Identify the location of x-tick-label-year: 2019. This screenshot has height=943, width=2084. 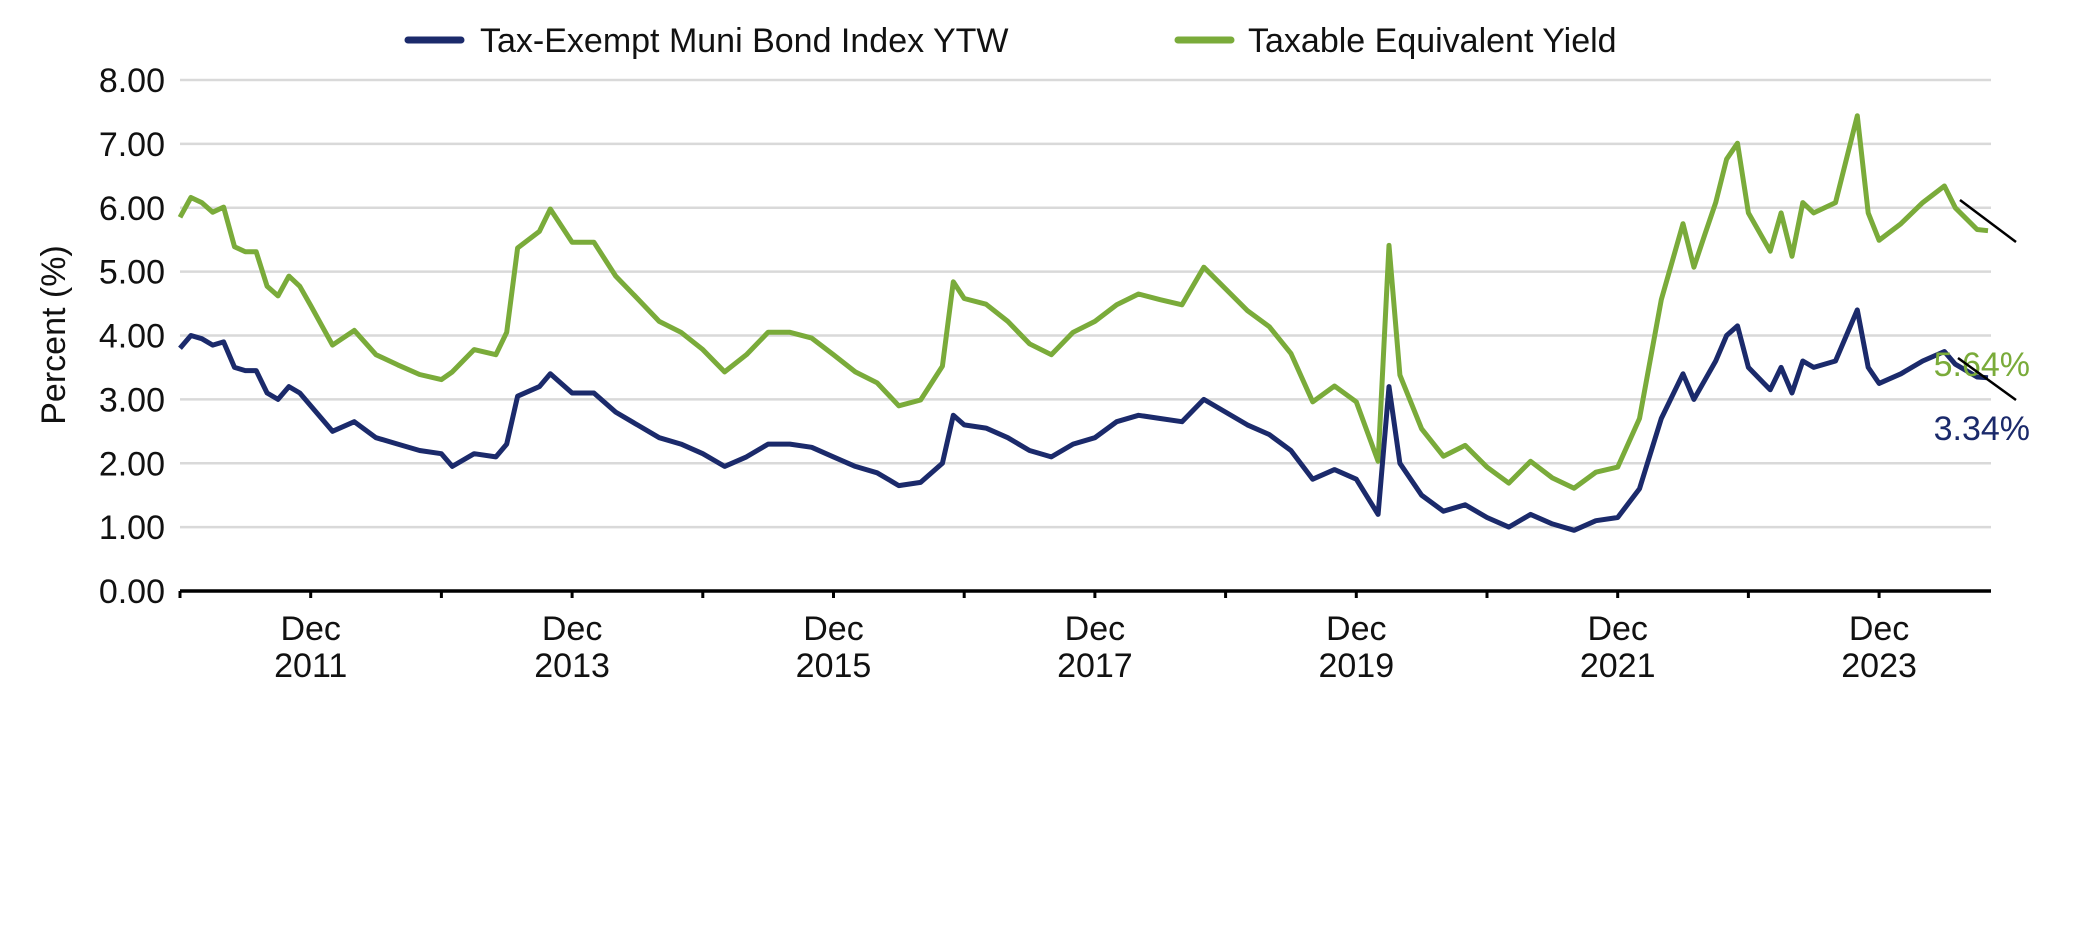
(1356, 666).